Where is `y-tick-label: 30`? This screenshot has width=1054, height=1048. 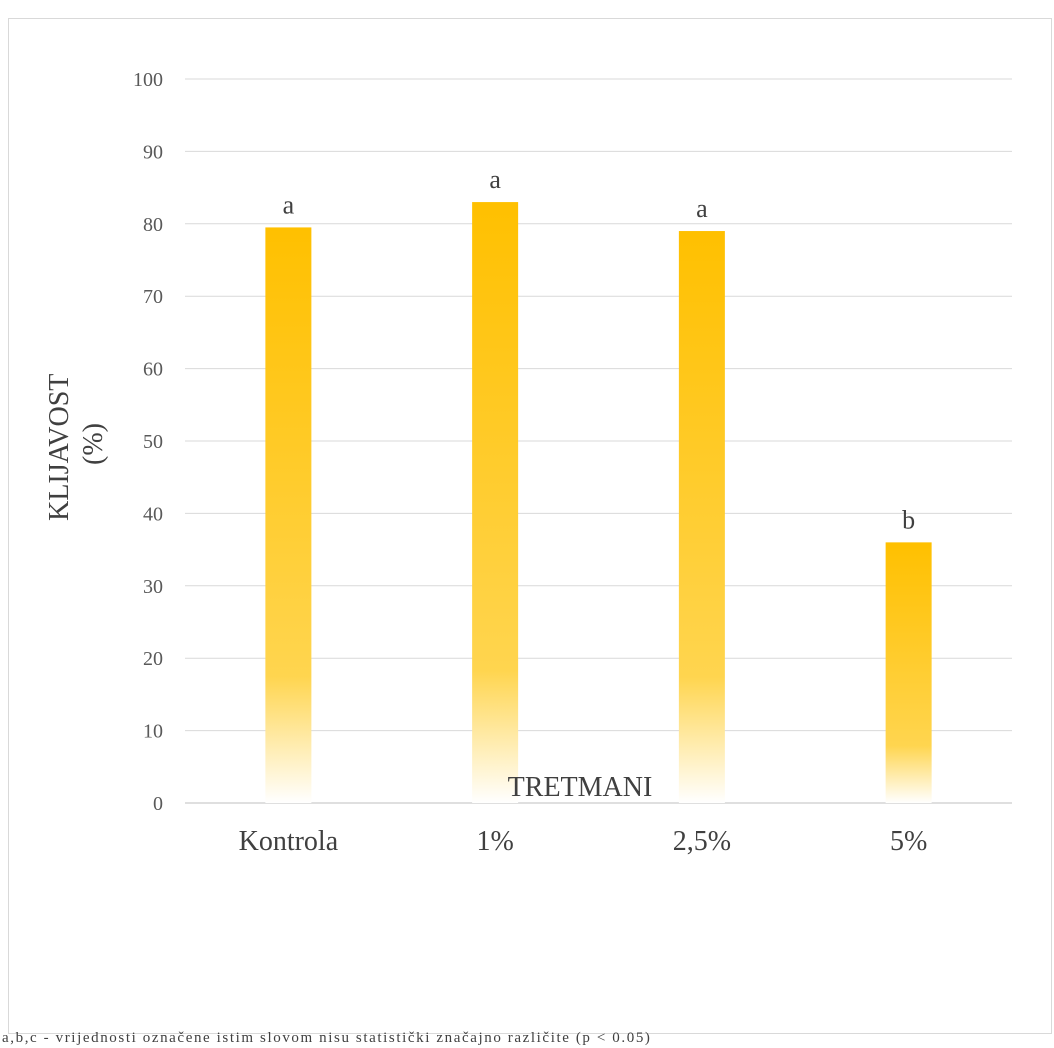 y-tick-label: 30 is located at coordinates (153, 587).